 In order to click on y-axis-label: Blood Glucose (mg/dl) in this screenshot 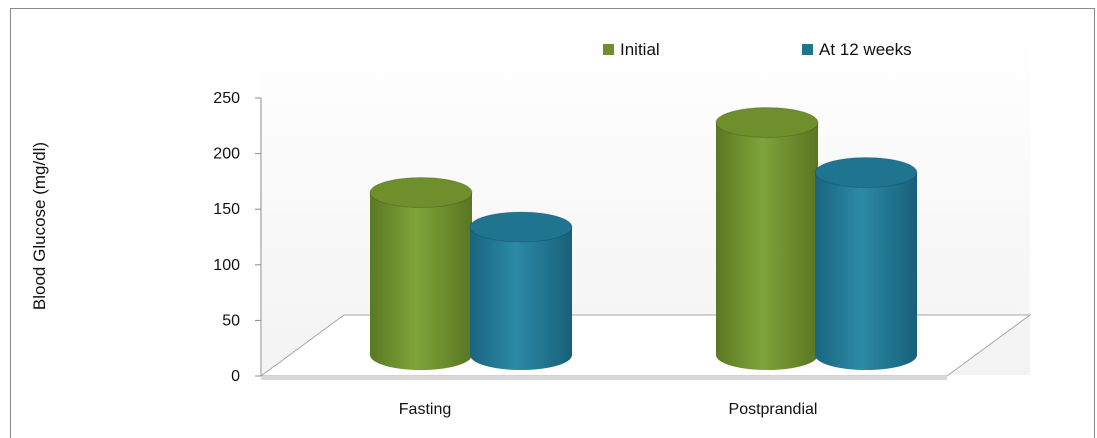, I will do `click(39, 226)`.